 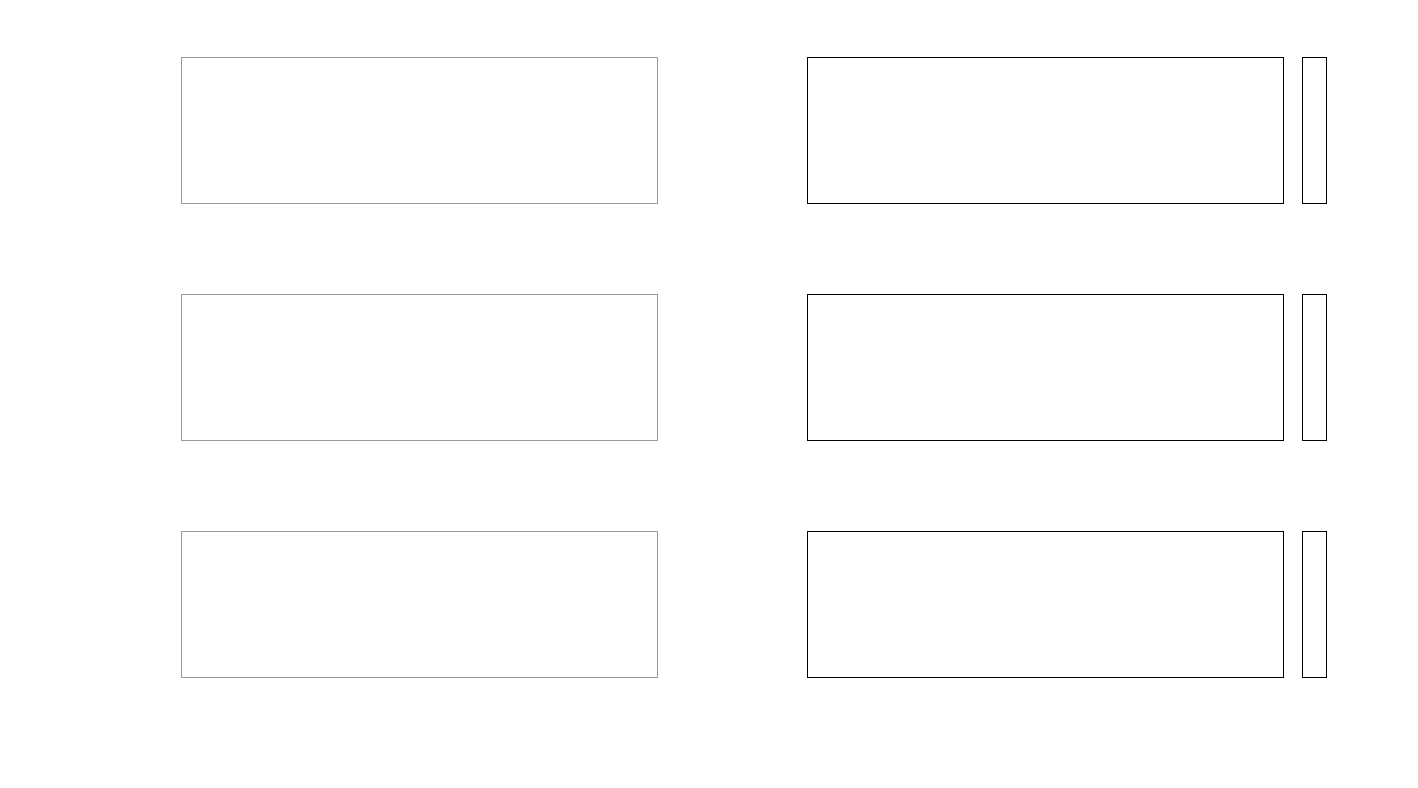 I want to click on y-series-plot-canvas, so click(x=419, y=367).